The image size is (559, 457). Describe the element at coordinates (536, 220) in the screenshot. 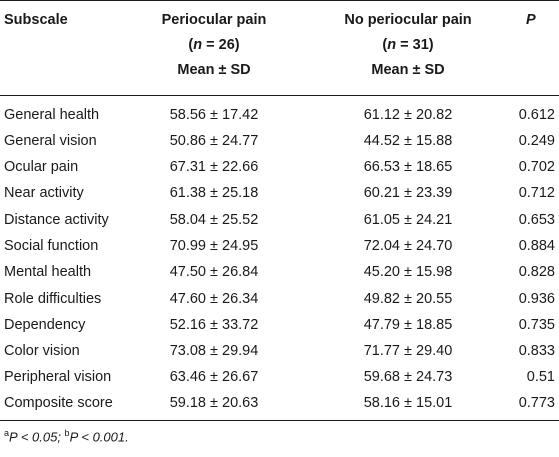

I see `cell-p-value: 0.653` at that location.